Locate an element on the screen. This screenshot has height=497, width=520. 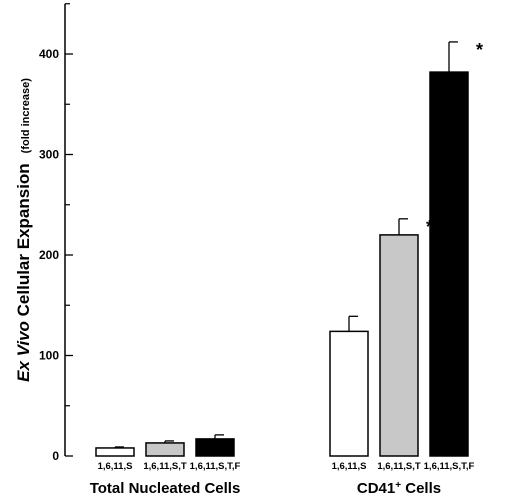
y-tick-label: 200 is located at coordinates (49, 255).